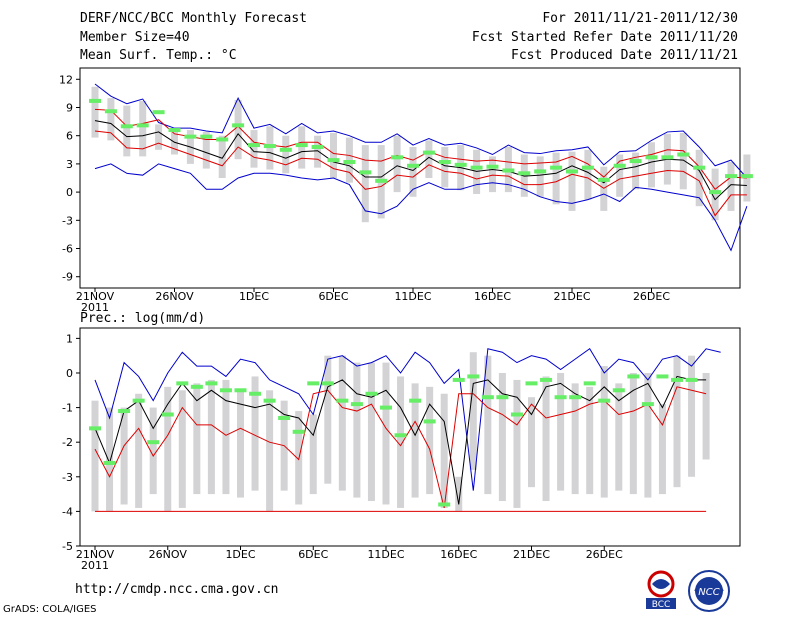 This screenshot has height=618, width=800. I want to click on temp-ytick-label: 0, so click(69, 192).